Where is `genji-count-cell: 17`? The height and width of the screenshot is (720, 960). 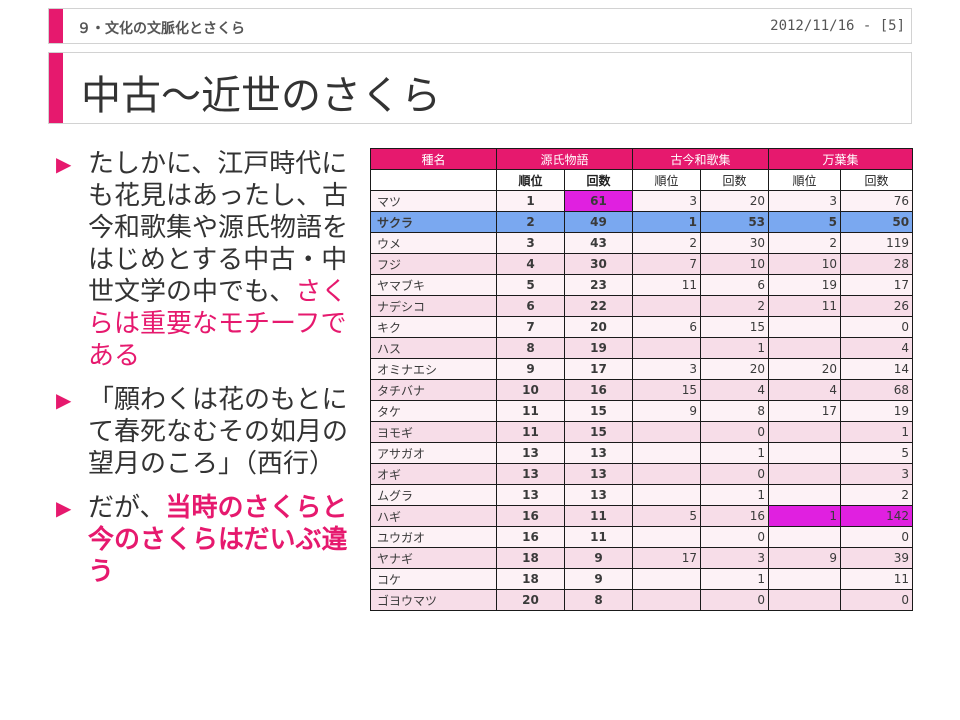
genji-count-cell: 17 is located at coordinates (598, 369).